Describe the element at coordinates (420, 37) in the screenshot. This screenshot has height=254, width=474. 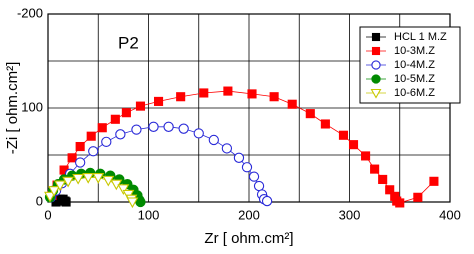
I see `legend-label: HCL 1 M.Z` at that location.